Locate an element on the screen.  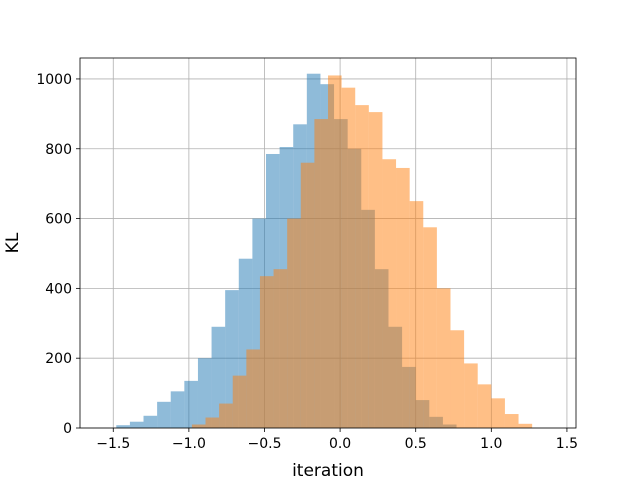
x-tick-label: 1.0 is located at coordinates (491, 444).